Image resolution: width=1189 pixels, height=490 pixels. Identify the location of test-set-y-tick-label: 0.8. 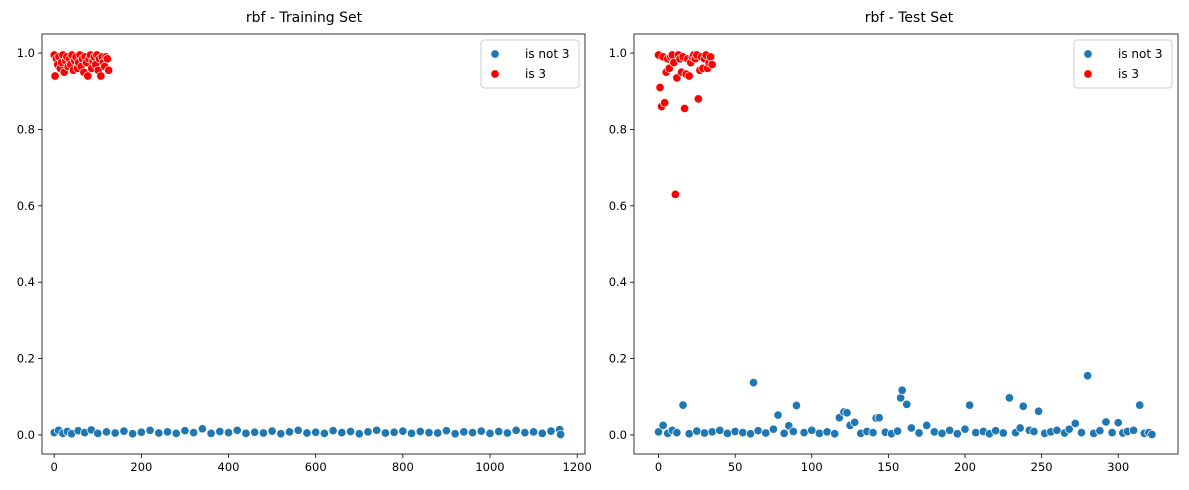
(618, 129).